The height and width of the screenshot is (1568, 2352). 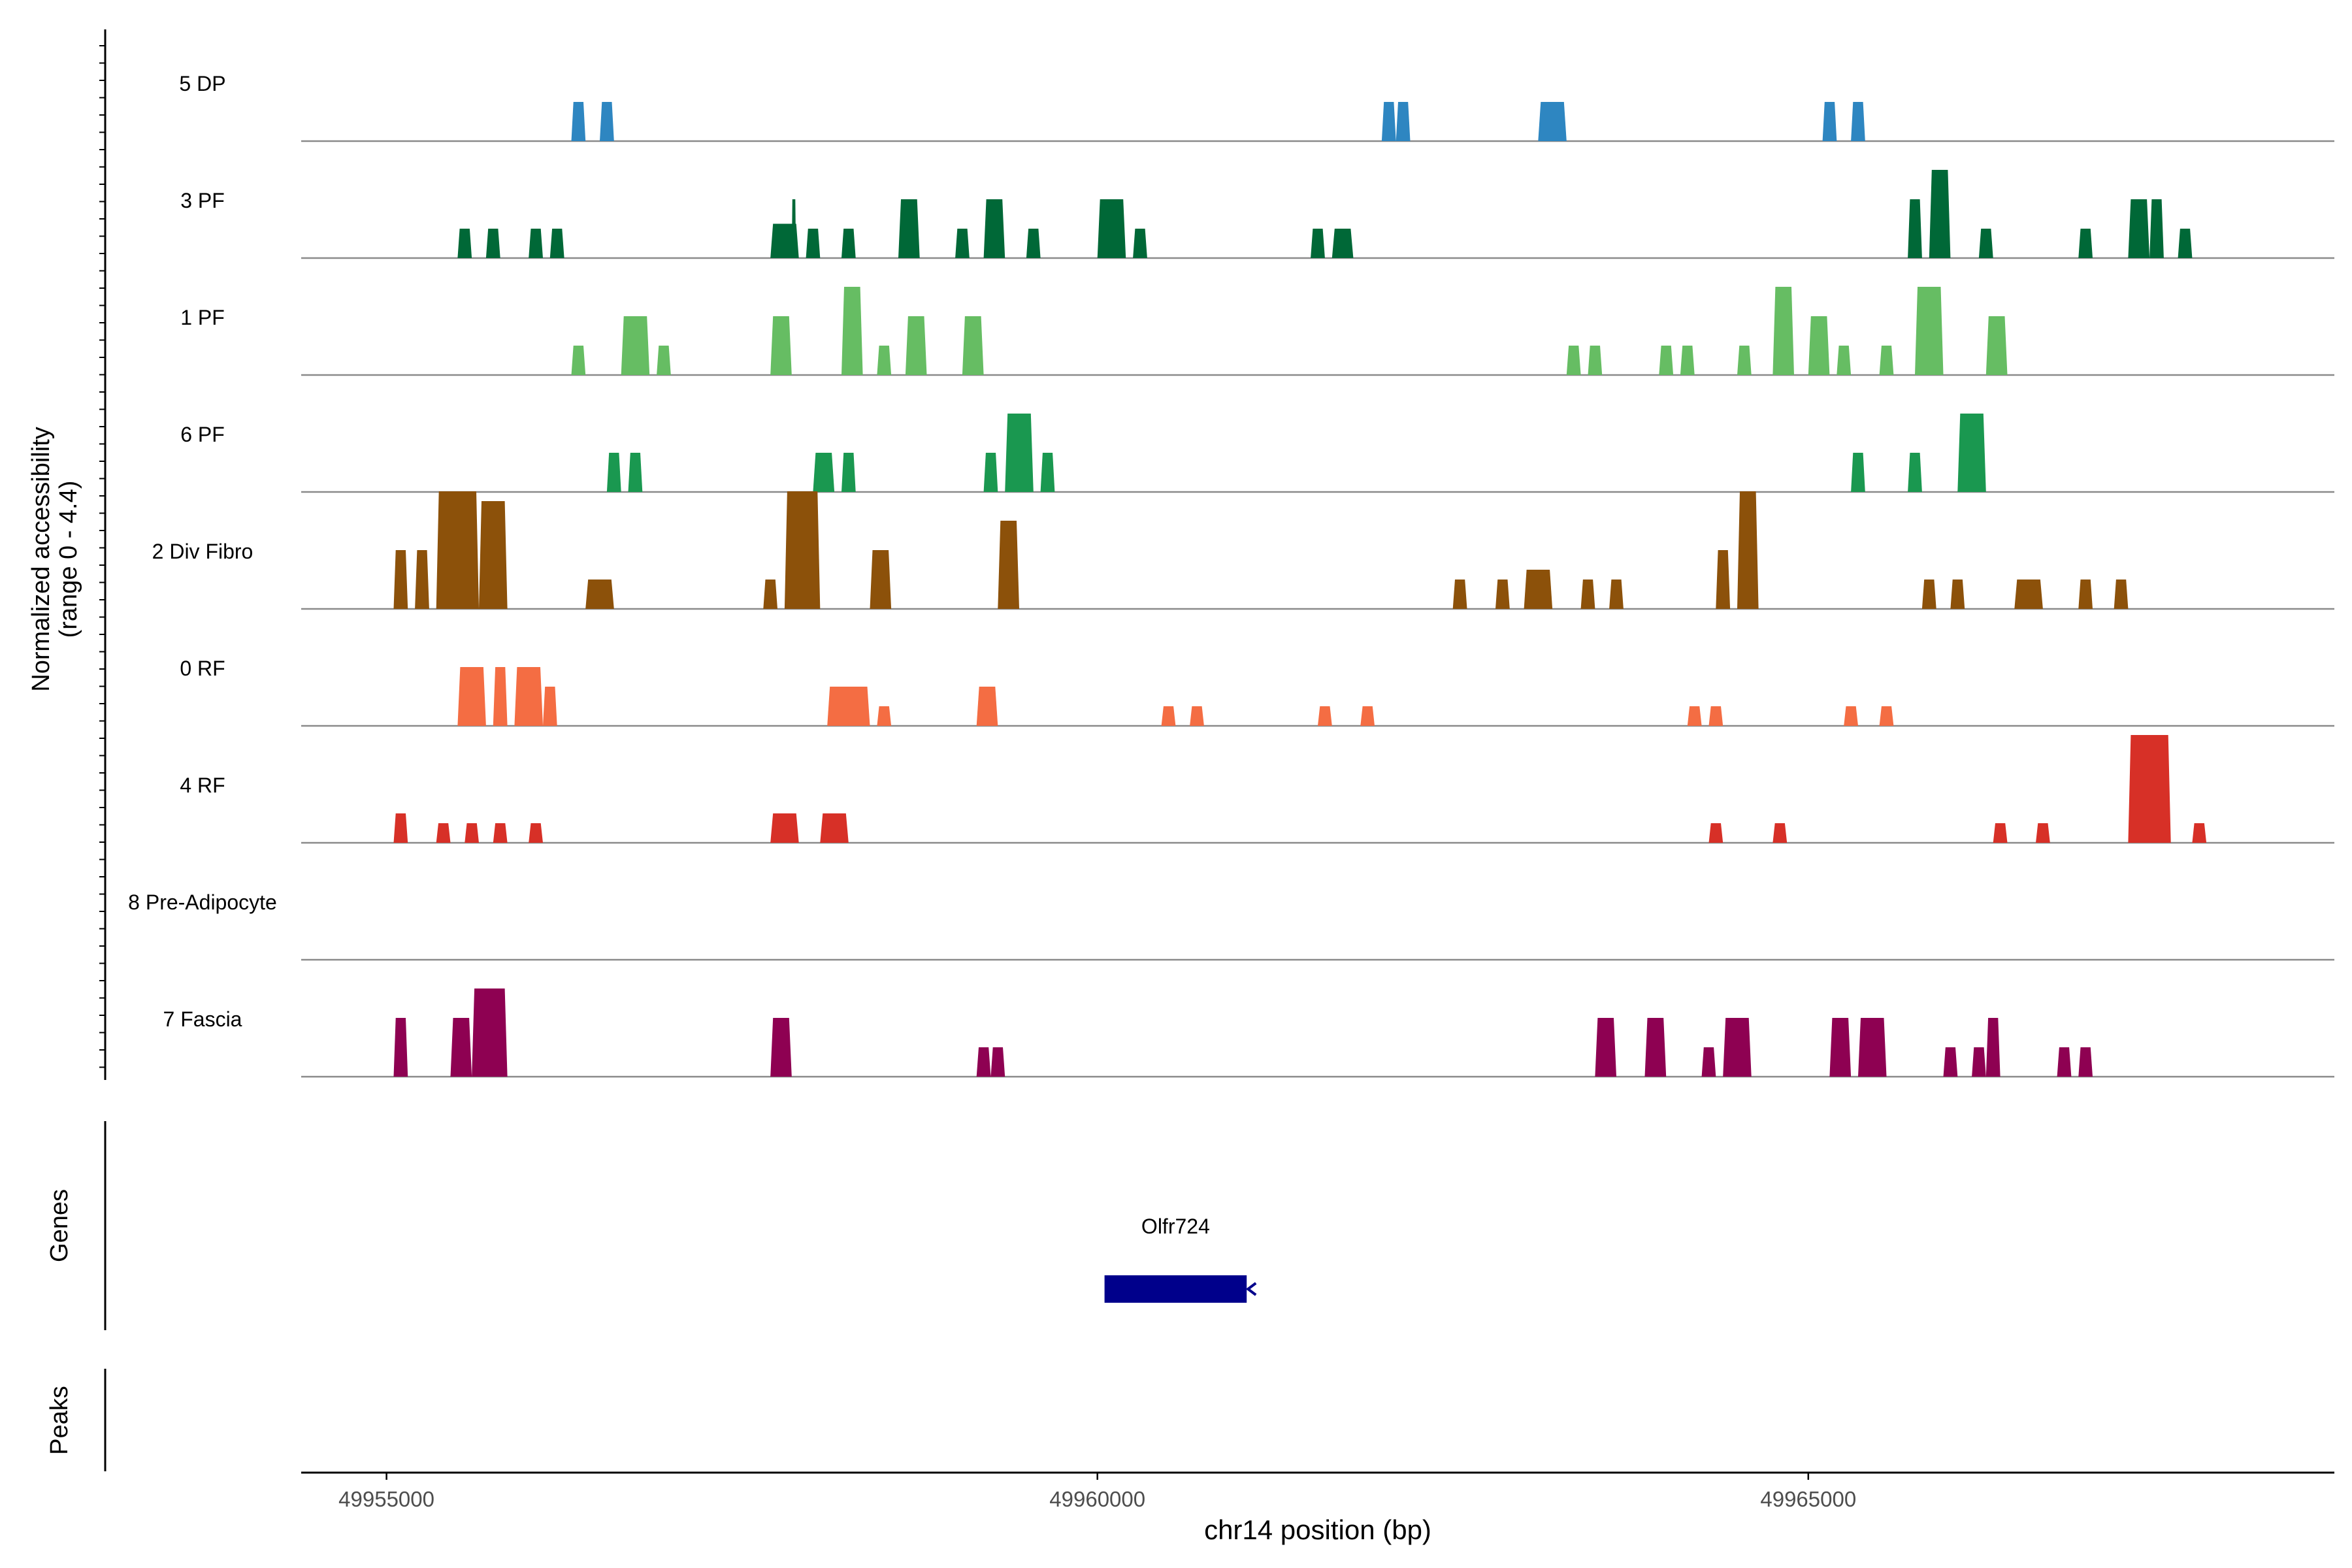 What do you see at coordinates (41, 559) in the screenshot?
I see `y-axis-label: Normalized accessibility` at bounding box center [41, 559].